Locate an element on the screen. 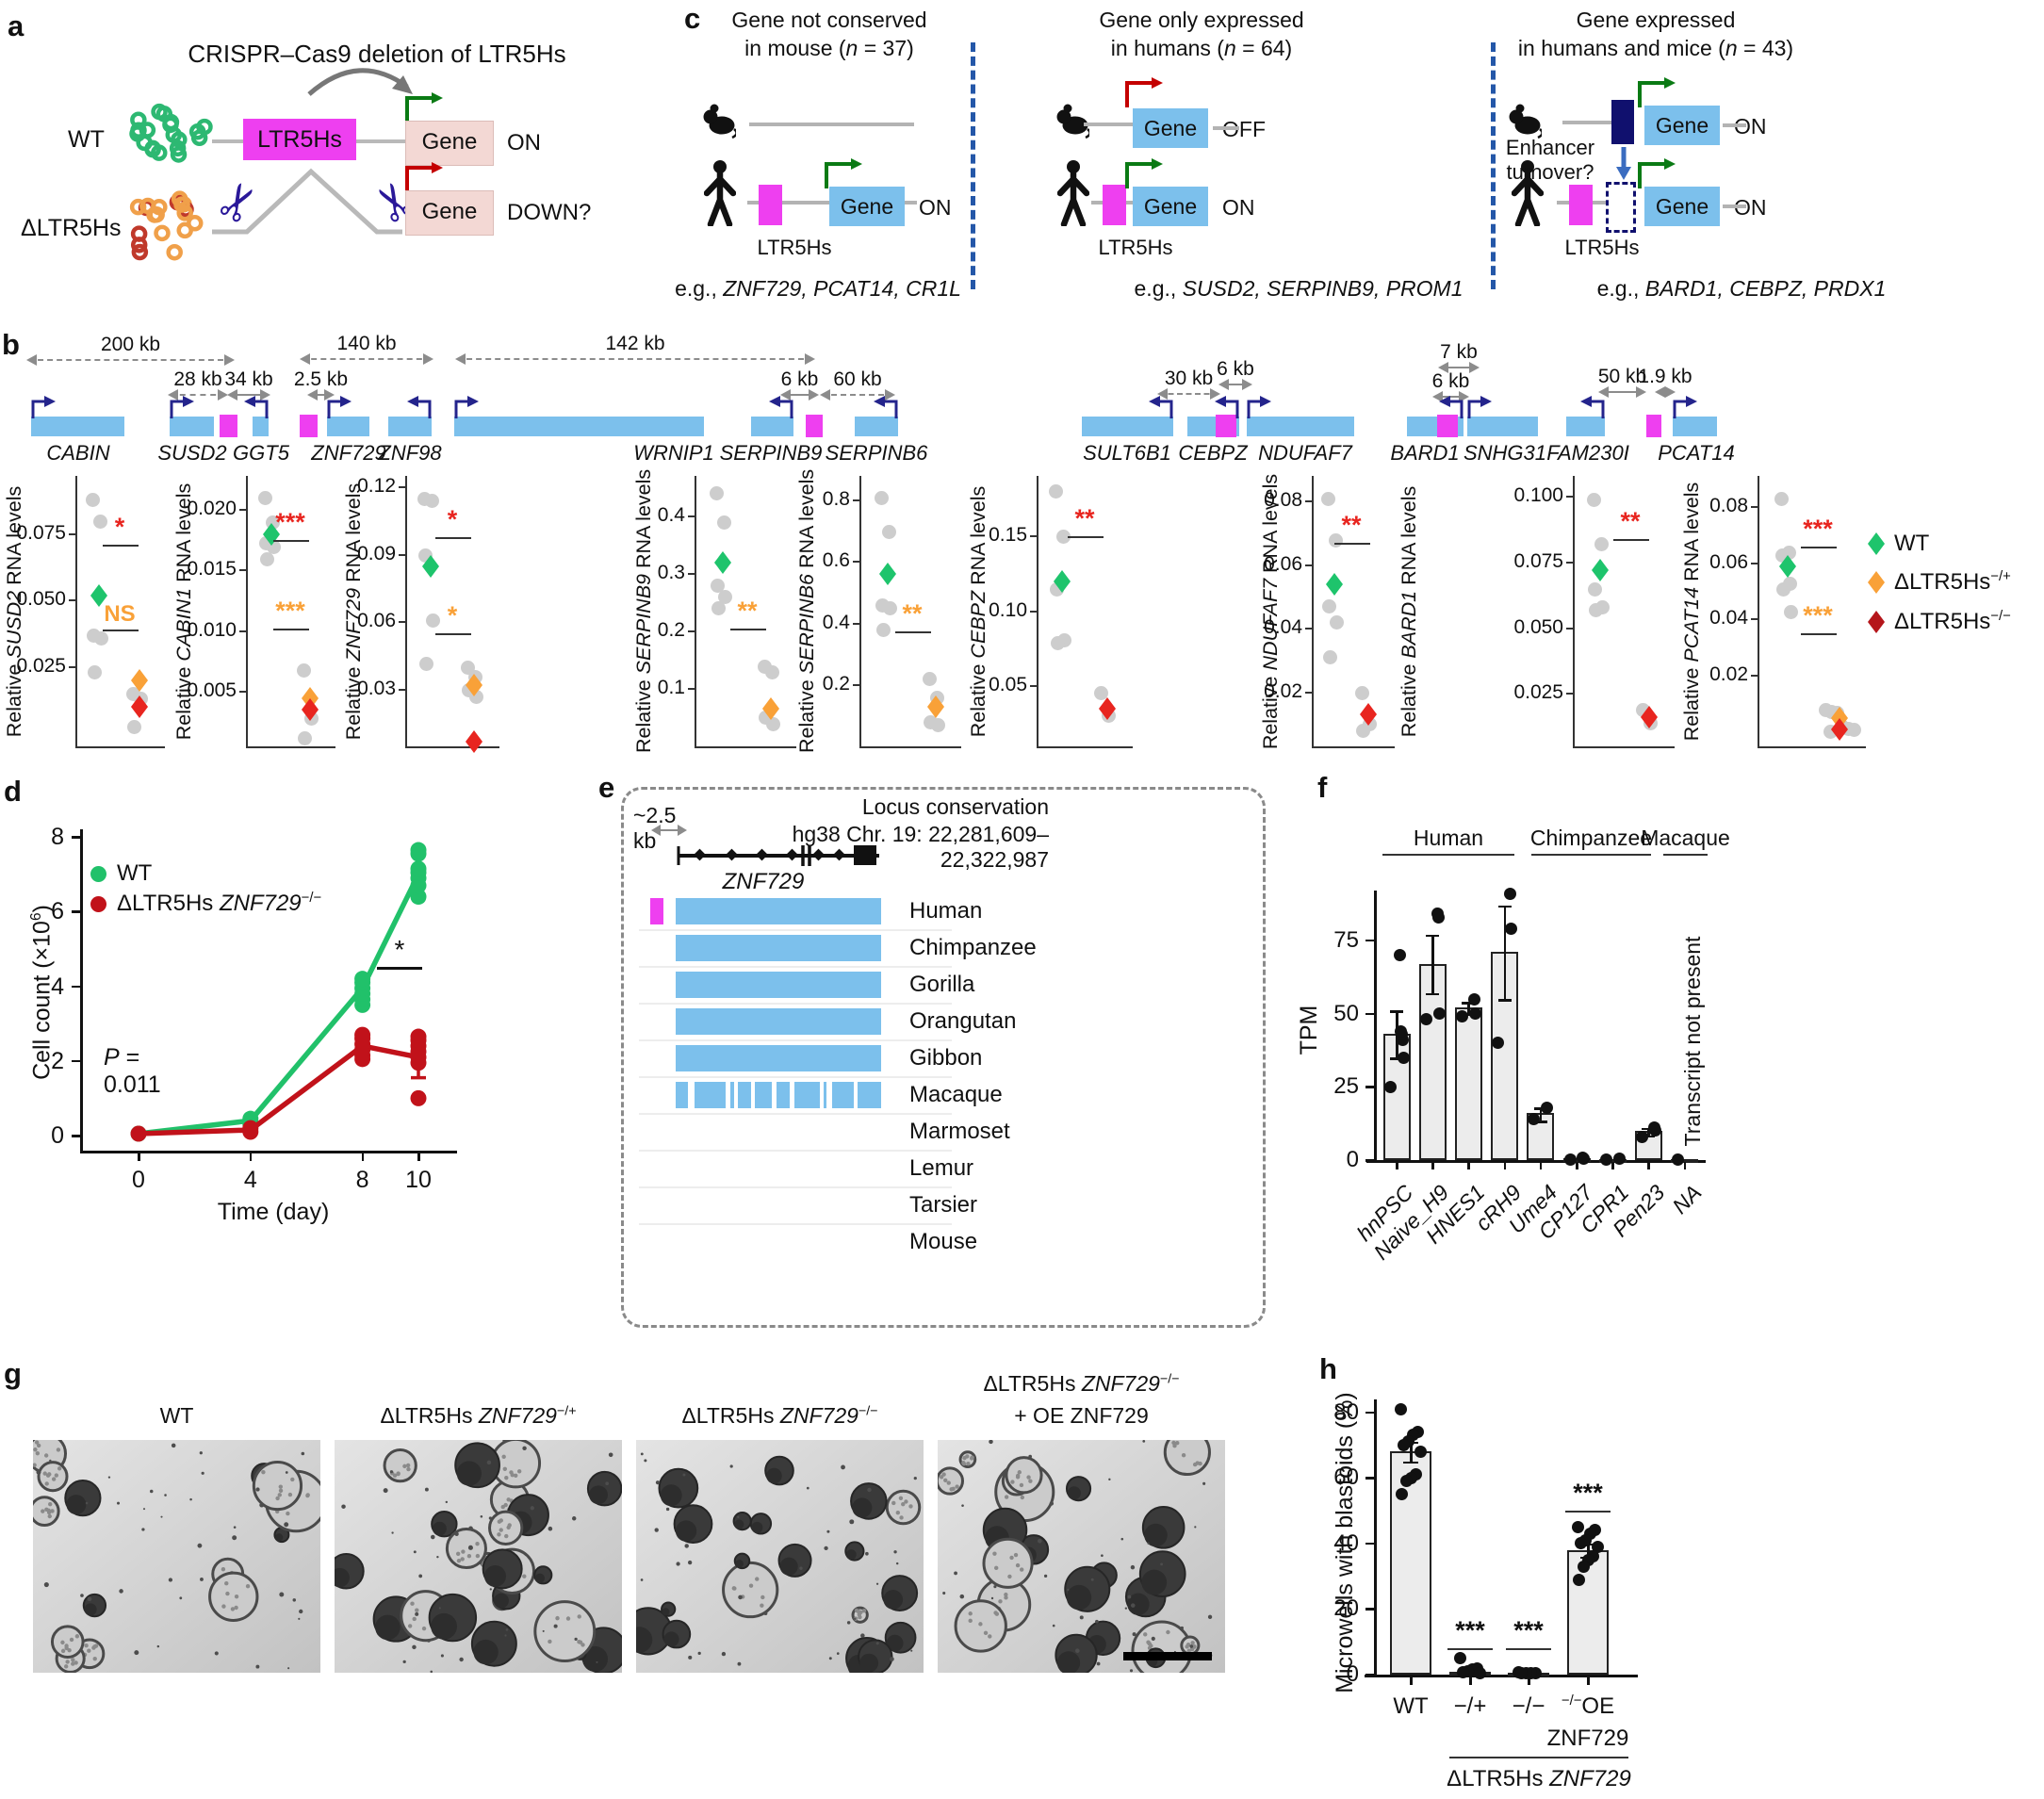  tick-label: 0 is located at coordinates (1352, 1159).